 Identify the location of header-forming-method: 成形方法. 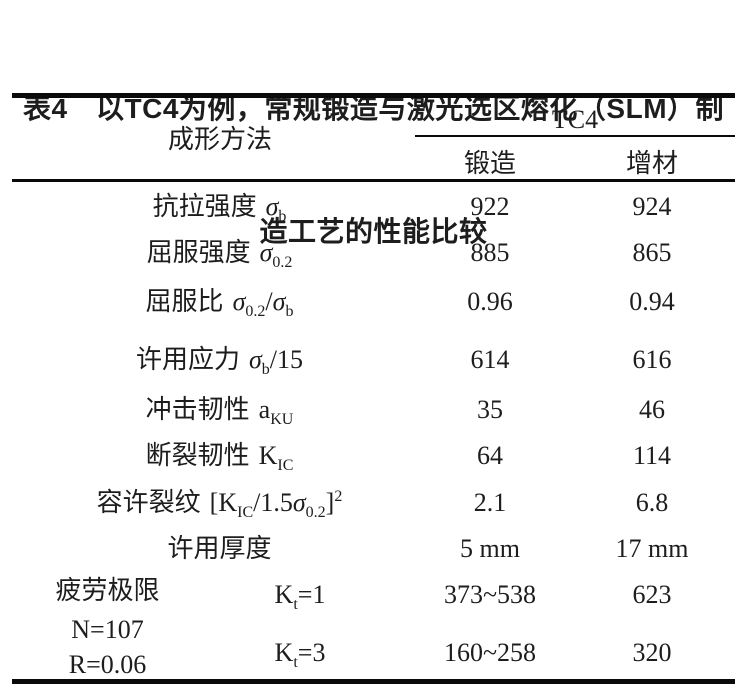
(219, 139).